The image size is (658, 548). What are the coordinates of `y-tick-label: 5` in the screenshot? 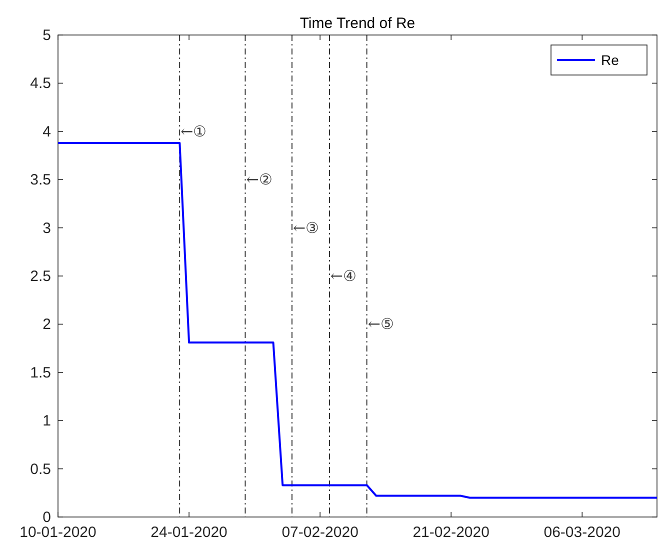 It's located at (46, 35).